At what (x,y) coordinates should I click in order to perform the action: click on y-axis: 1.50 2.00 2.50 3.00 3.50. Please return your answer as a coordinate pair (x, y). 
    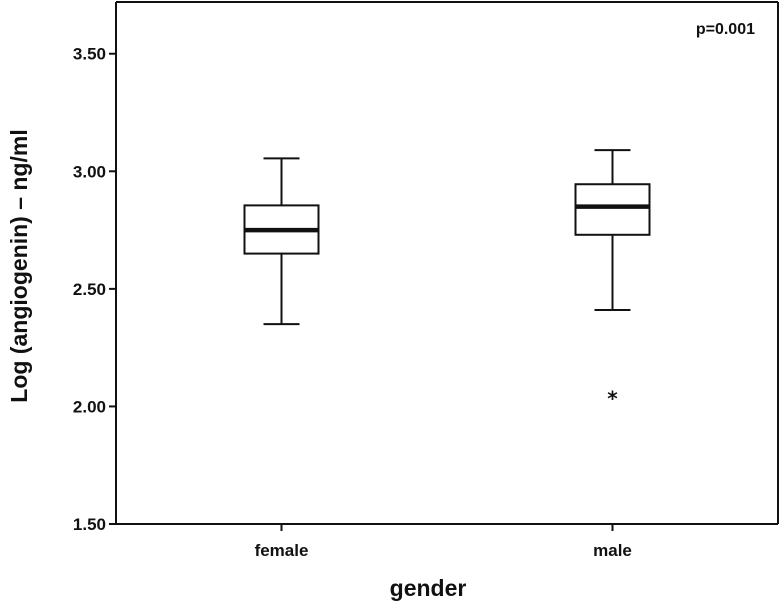
    Looking at the image, I should click on (94, 289).